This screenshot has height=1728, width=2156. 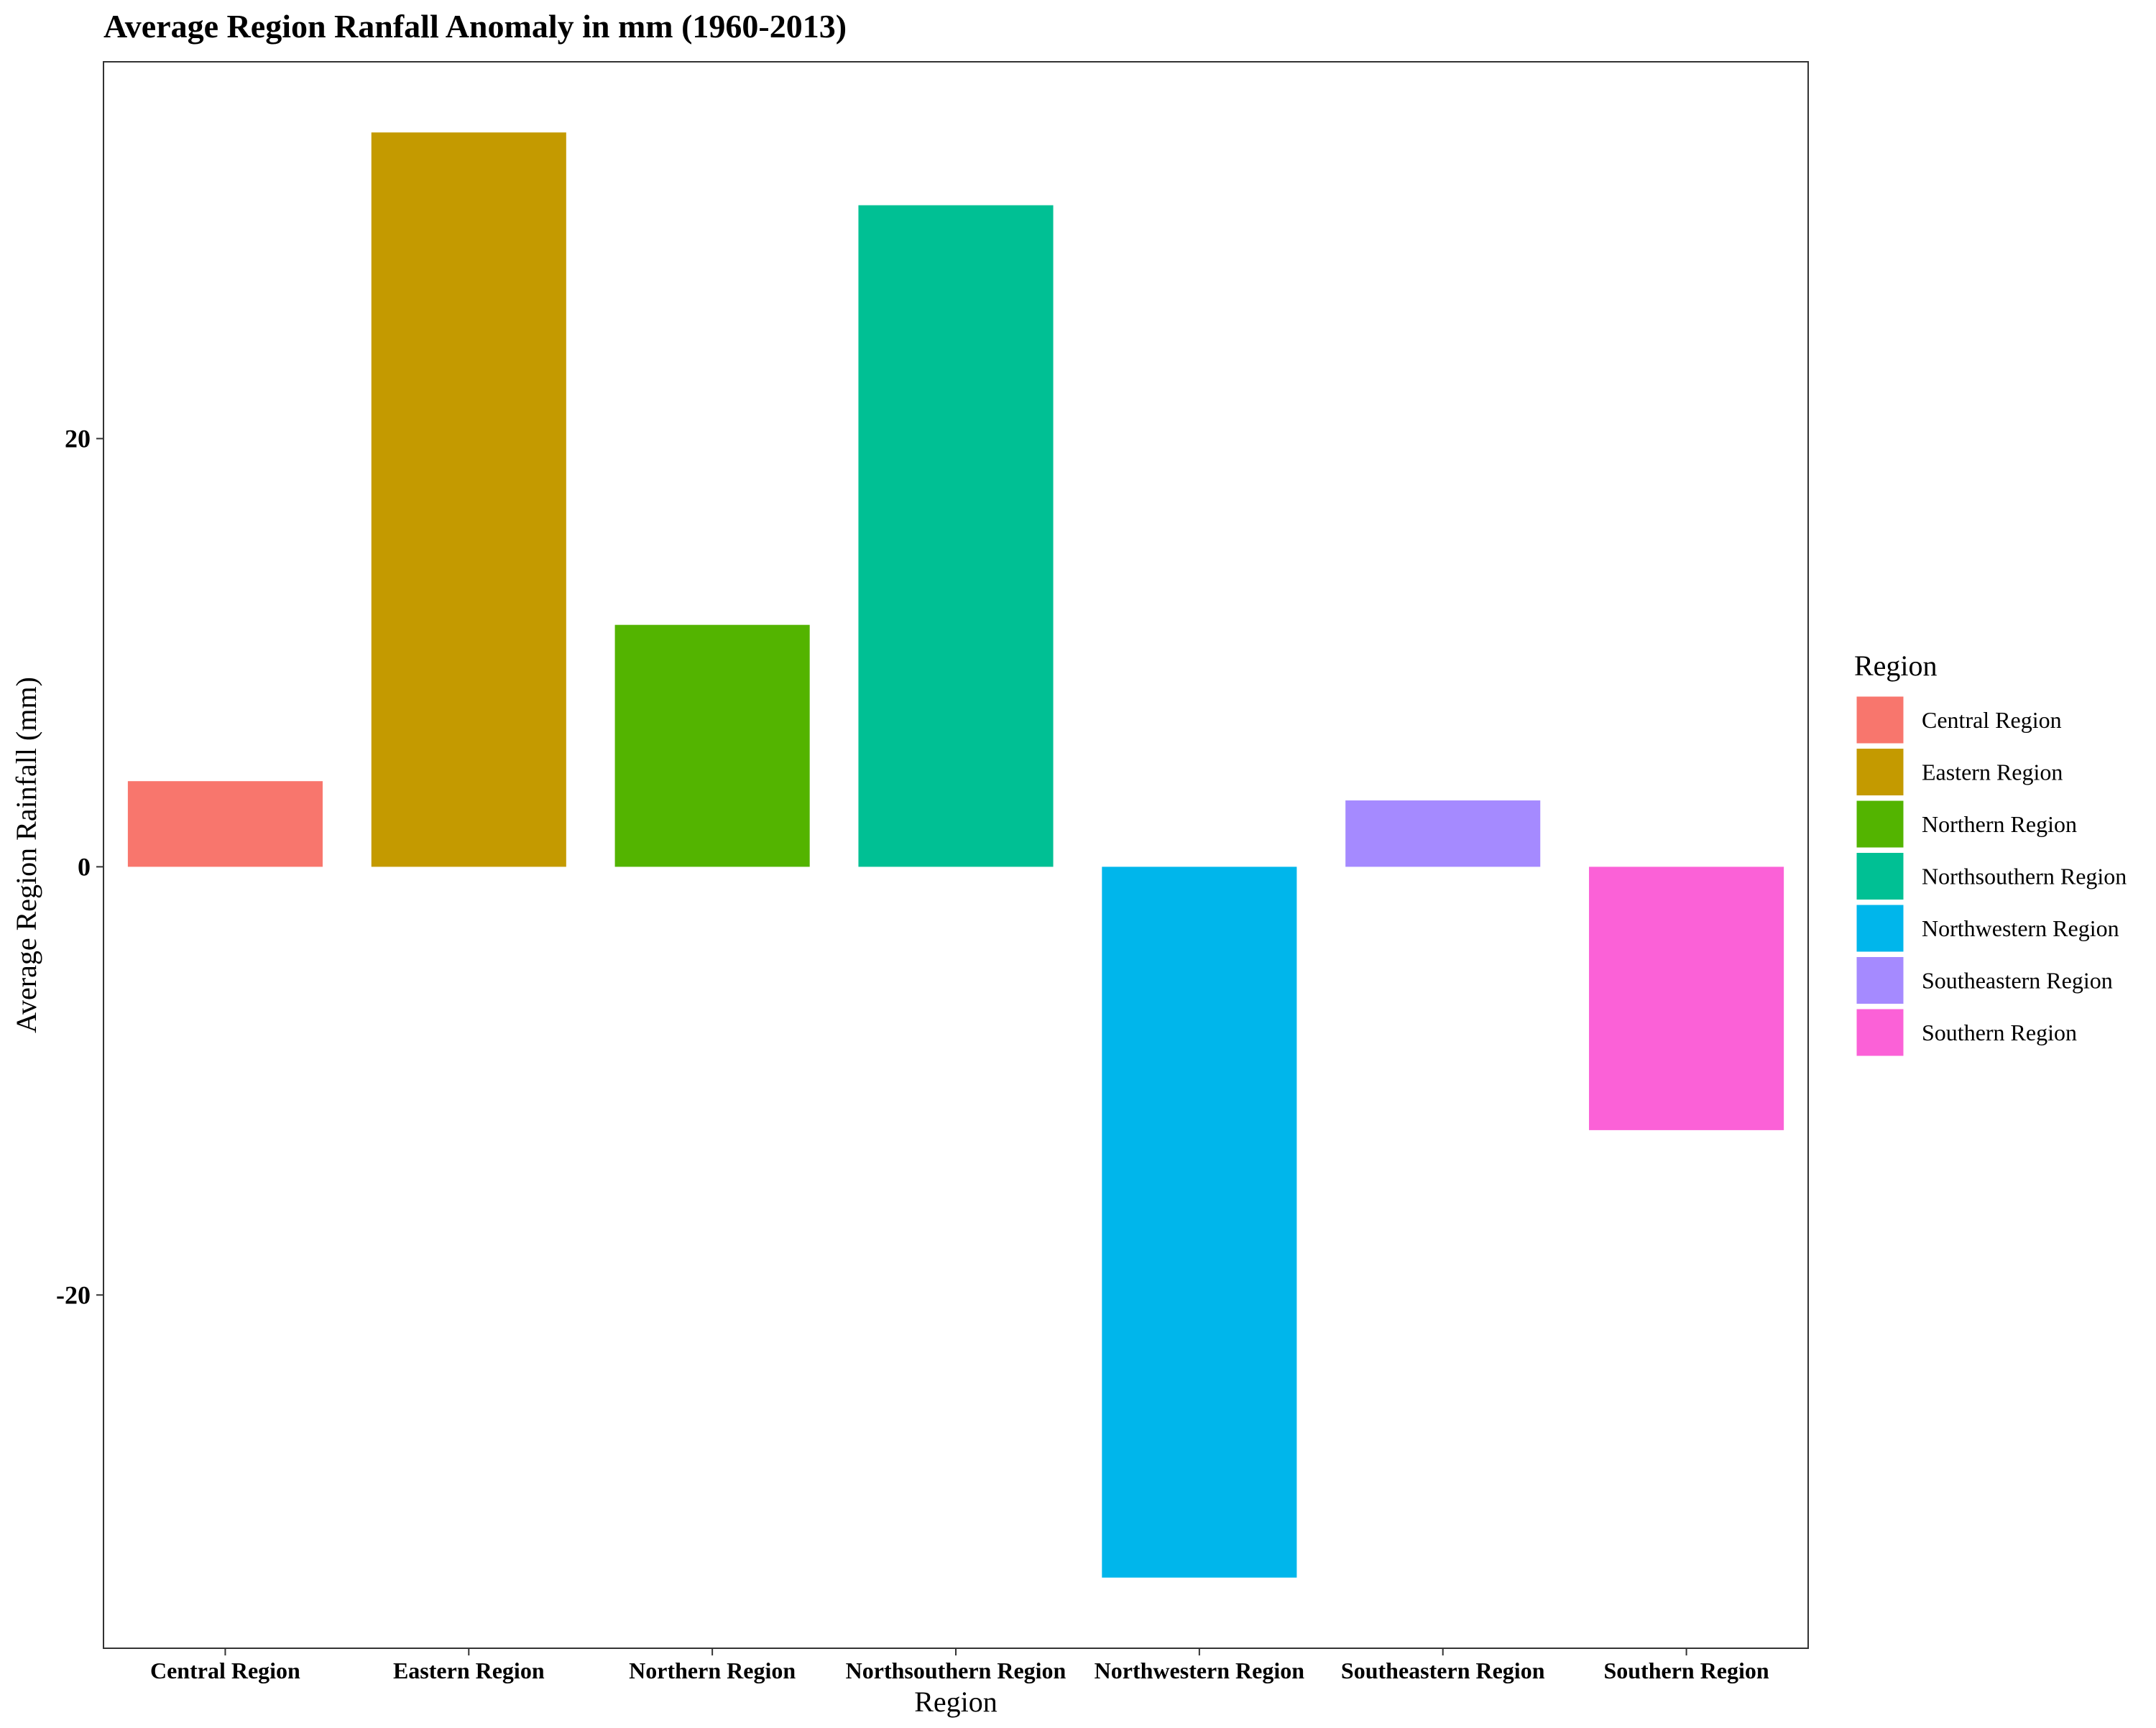 What do you see at coordinates (469, 1670) in the screenshot?
I see `x-tick-label: Eastern Region` at bounding box center [469, 1670].